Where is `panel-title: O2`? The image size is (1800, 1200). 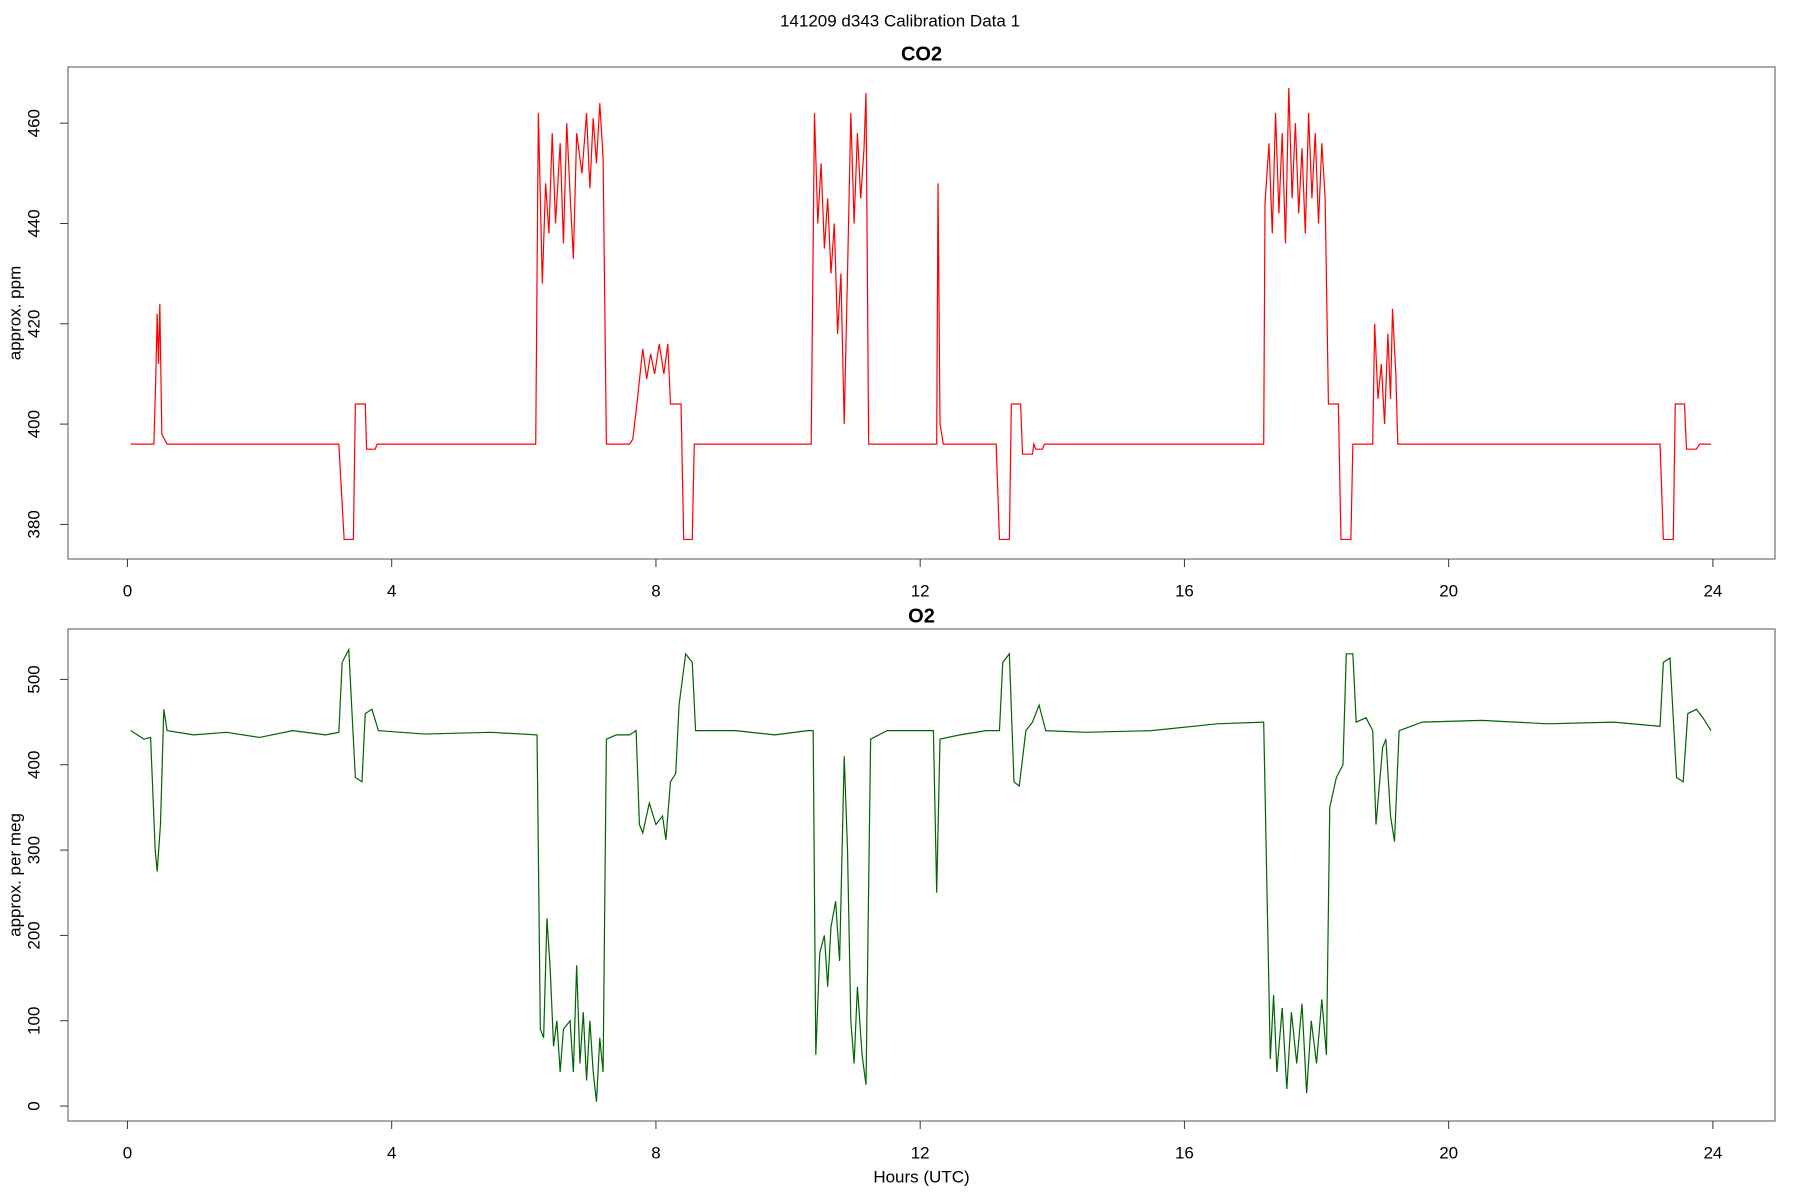 panel-title: O2 is located at coordinates (921, 616).